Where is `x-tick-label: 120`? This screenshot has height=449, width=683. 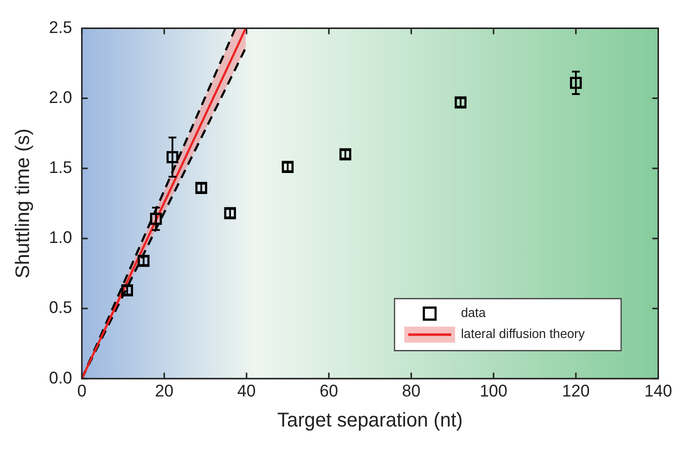 x-tick-label: 120 is located at coordinates (576, 391).